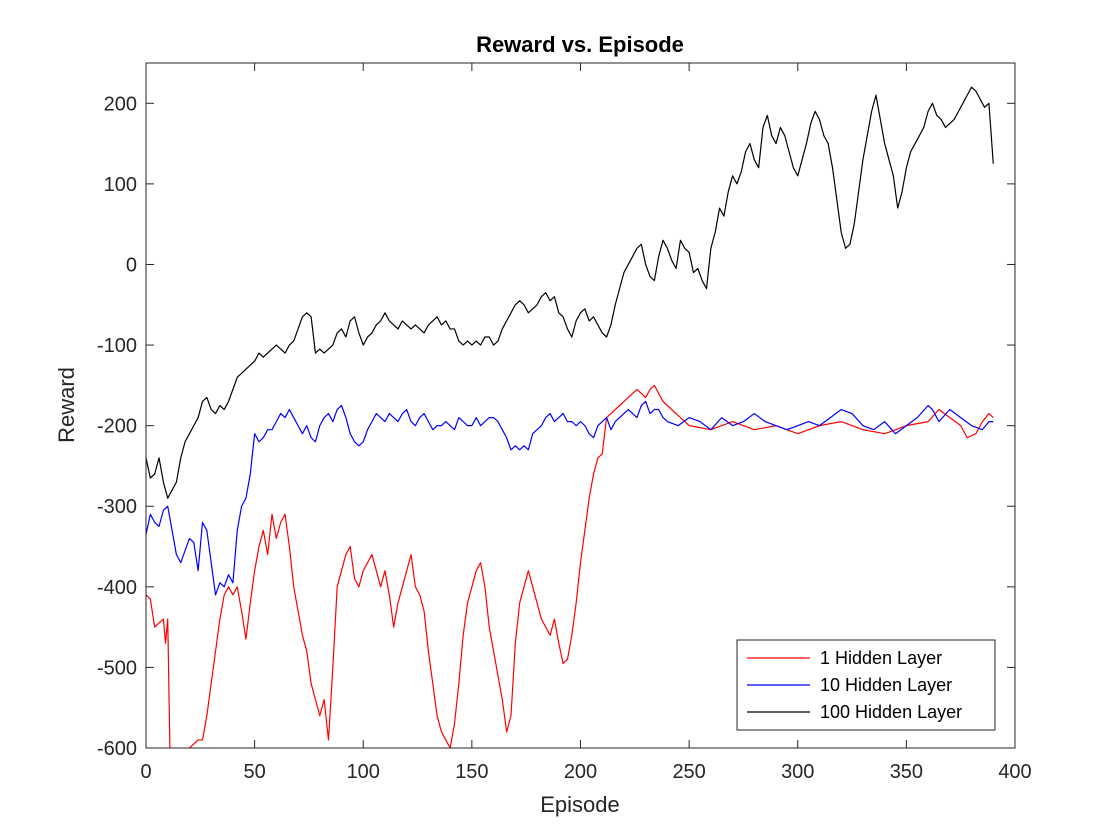 This screenshot has height=840, width=1120. What do you see at coordinates (891, 712) in the screenshot?
I see `legend-label-100-hidden-layer: 100 Hidden Layer` at bounding box center [891, 712].